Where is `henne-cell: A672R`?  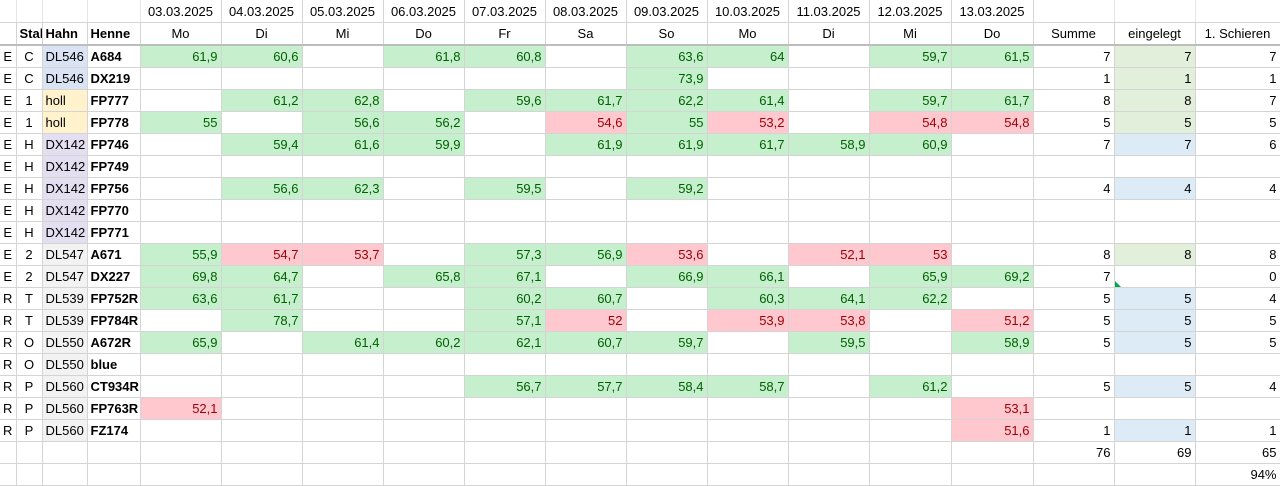
henne-cell: A672R is located at coordinates (114, 342).